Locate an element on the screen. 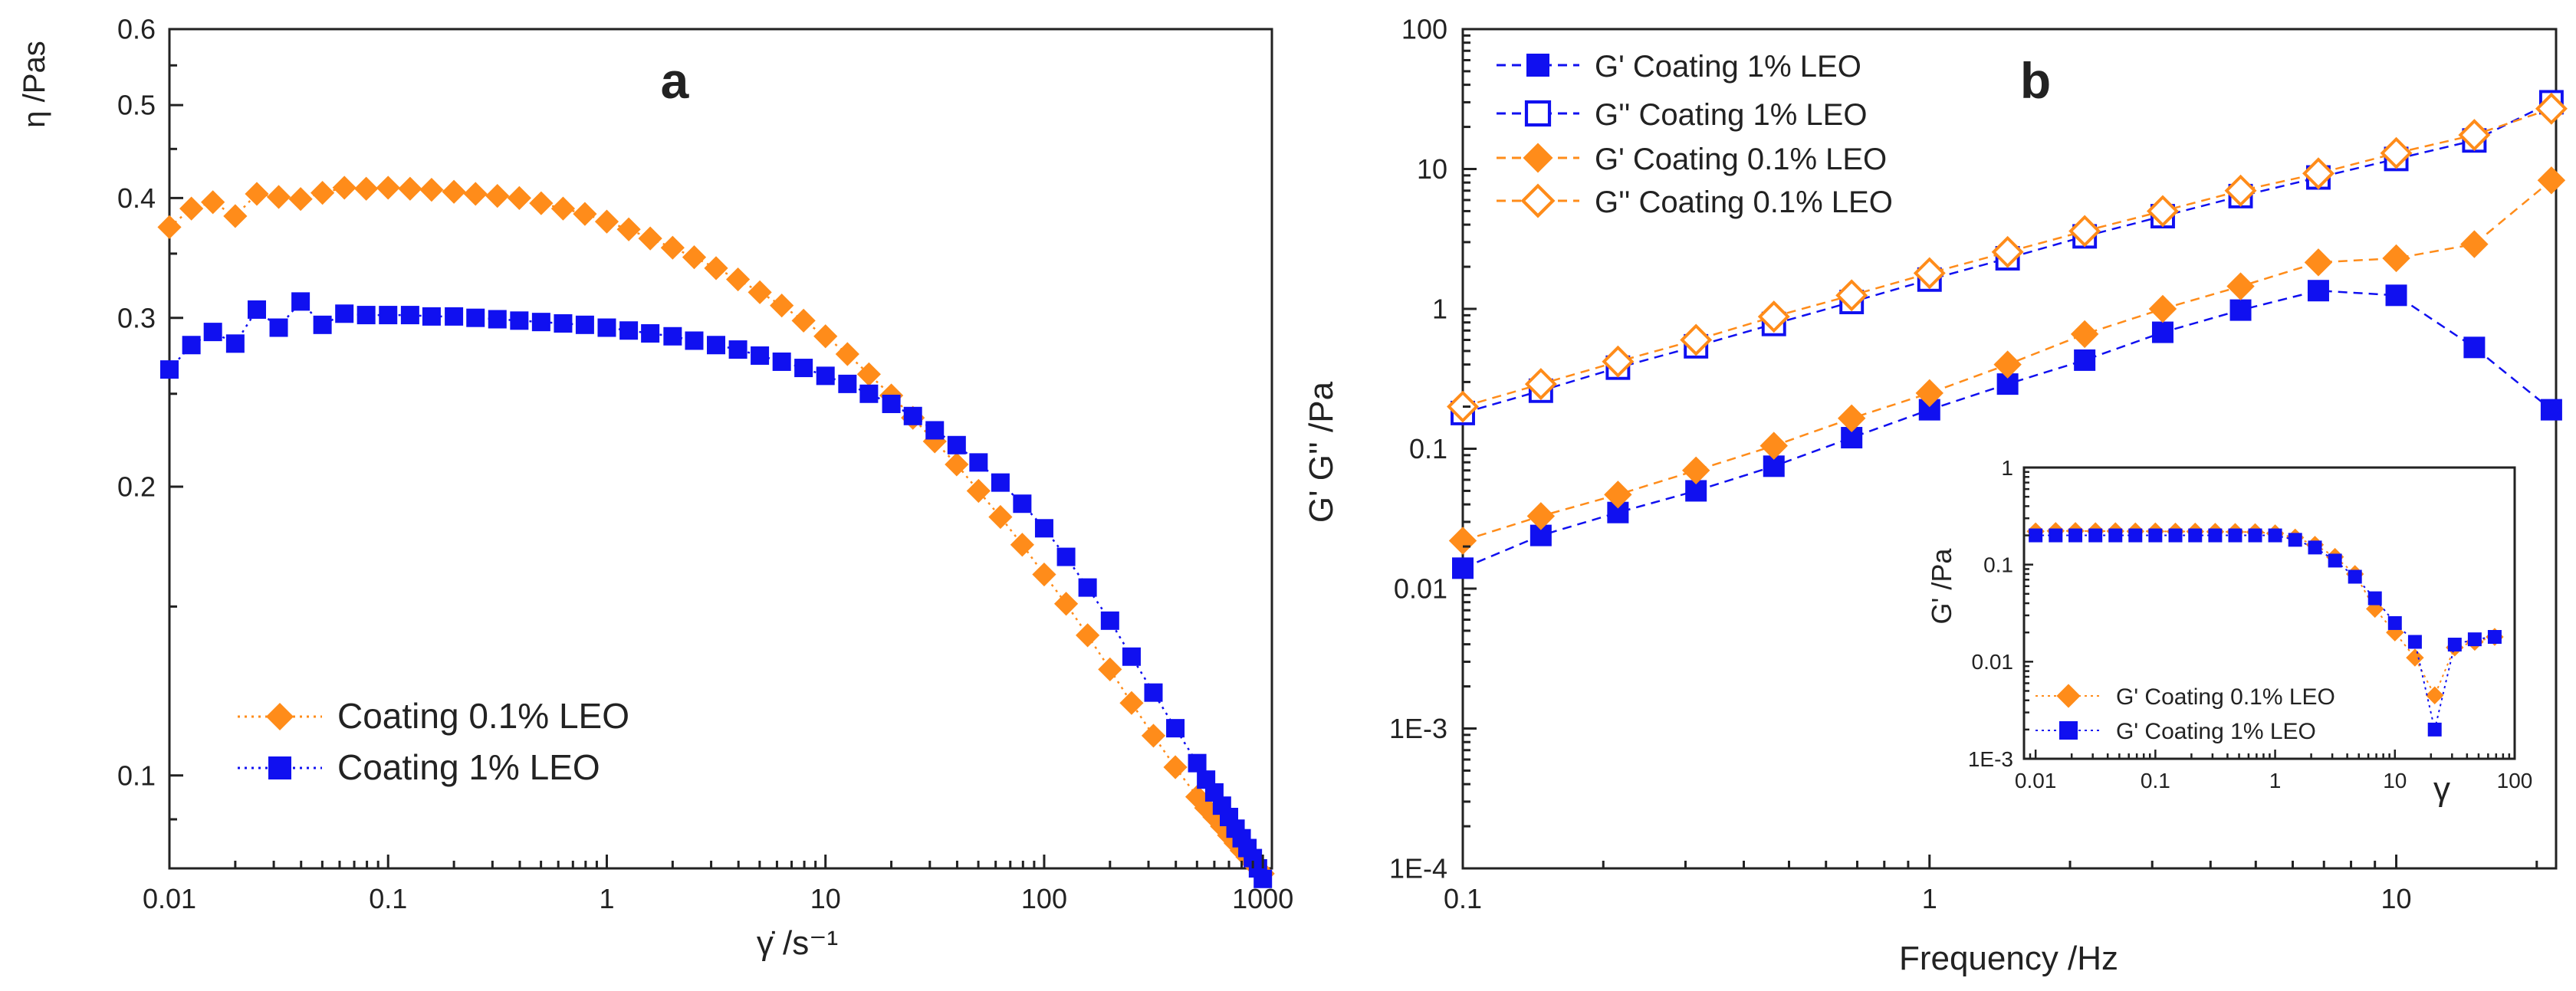  a-y-tick-label: 0.1 is located at coordinates (136, 775).